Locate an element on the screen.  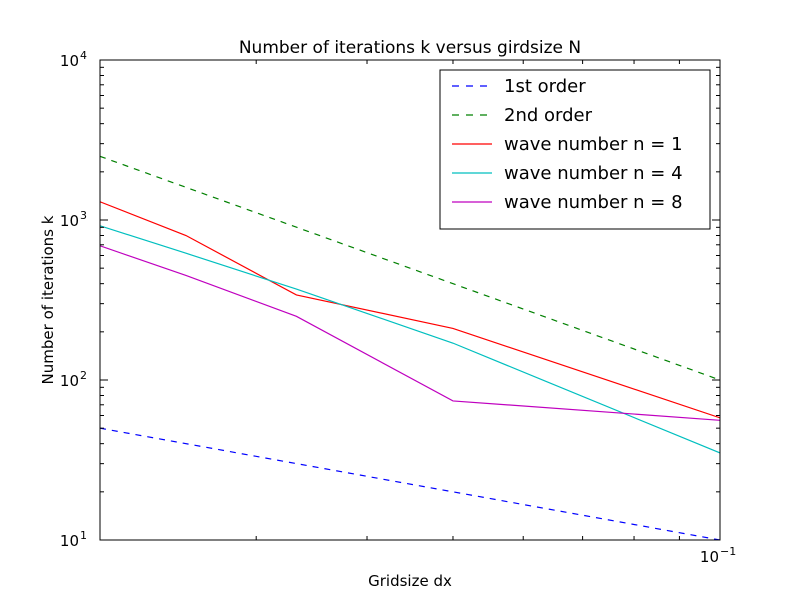
y-tick-label-exponent: 2 is located at coordinates (83, 375).